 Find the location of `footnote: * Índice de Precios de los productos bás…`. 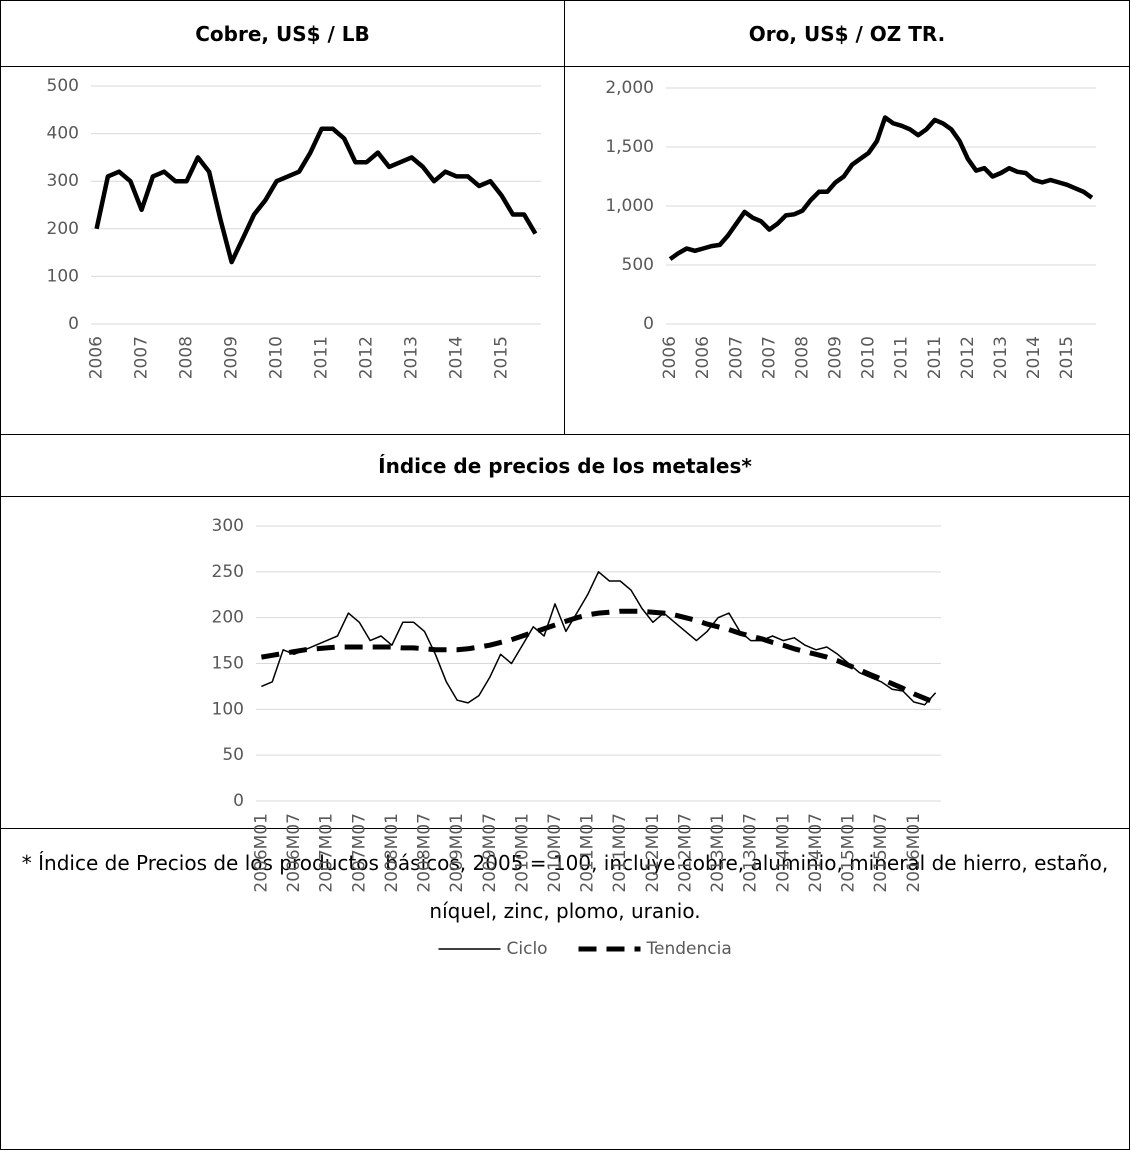

footnote: * Índice de Precios de los productos bás… is located at coordinates (565, 887).